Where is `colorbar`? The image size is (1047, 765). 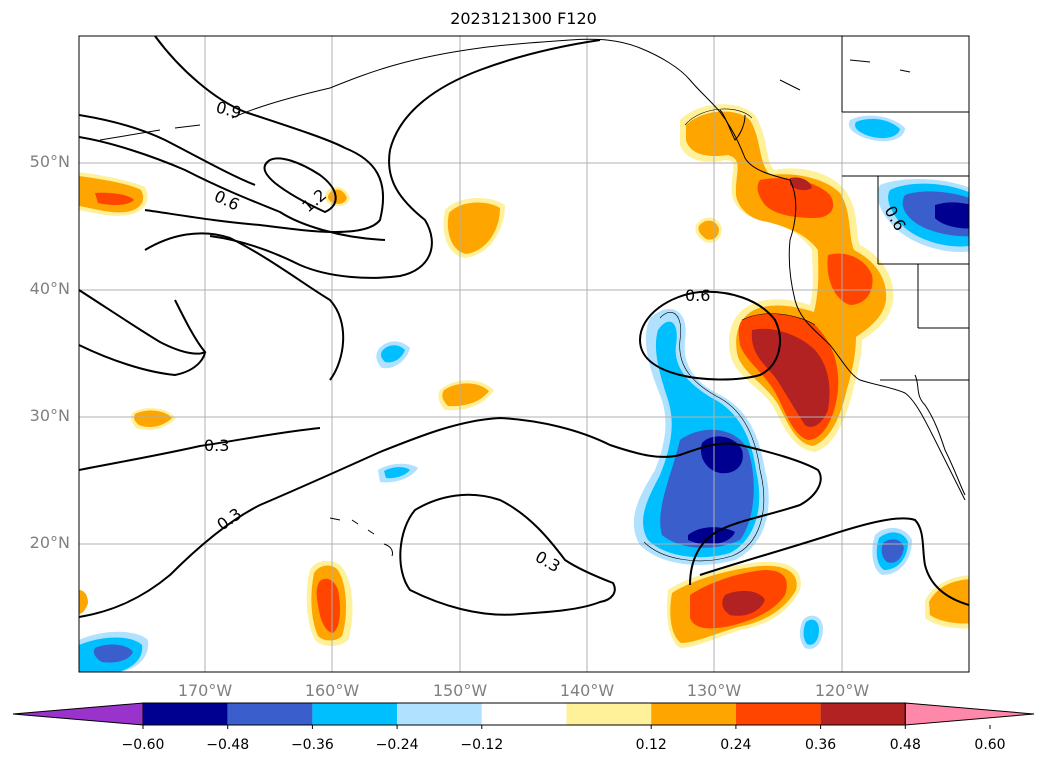 colorbar is located at coordinates (523, 715).